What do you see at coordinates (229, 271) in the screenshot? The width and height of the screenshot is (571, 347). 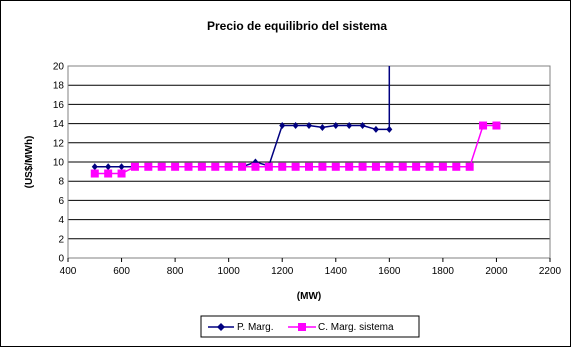 I see `x-tick-label: 1000` at bounding box center [229, 271].